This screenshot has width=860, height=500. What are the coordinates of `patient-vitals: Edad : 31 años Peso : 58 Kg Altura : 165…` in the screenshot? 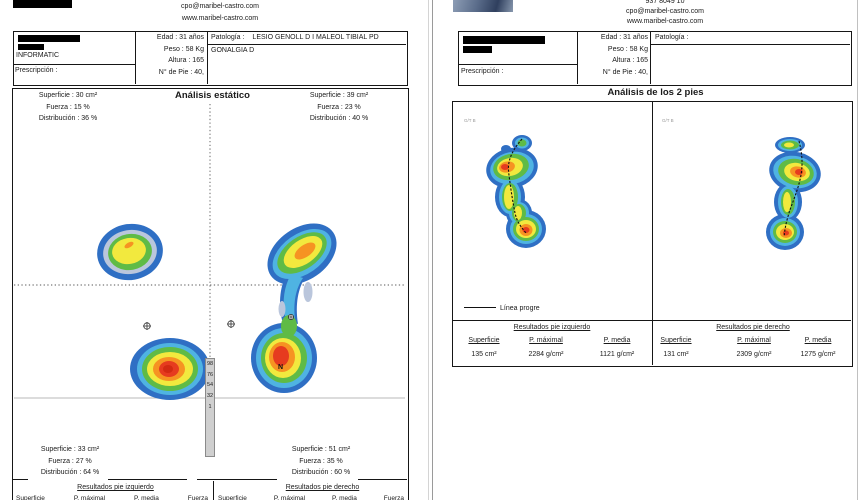 It's located at (171, 55).